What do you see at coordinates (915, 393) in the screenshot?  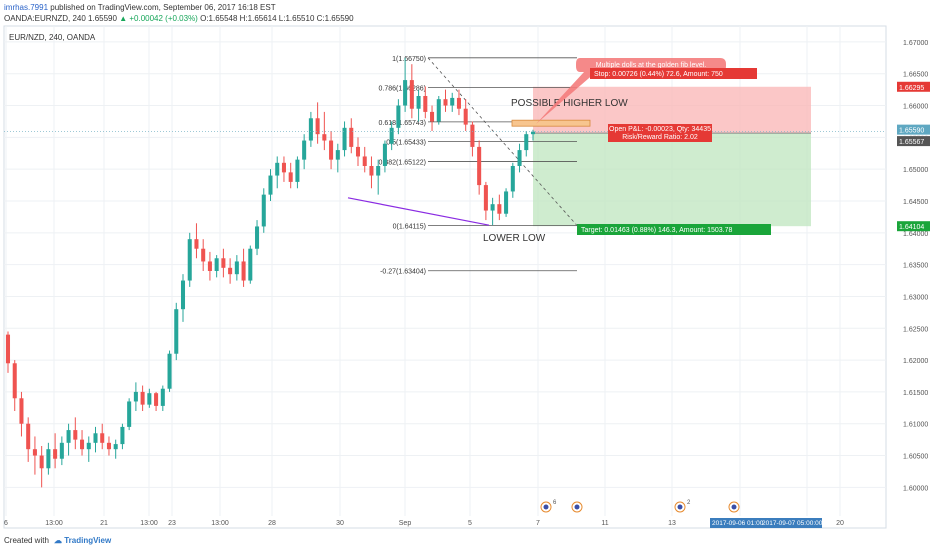 I see `y-tick-label: 1.61500` at bounding box center [915, 393].